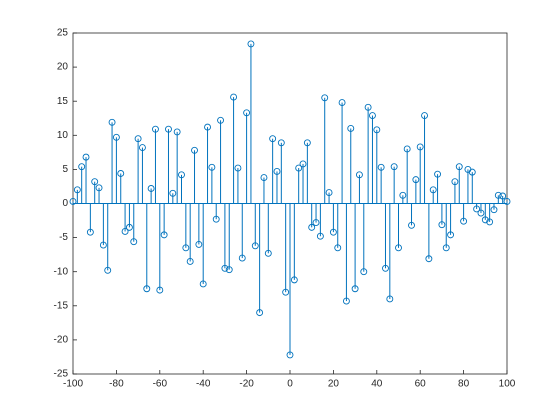 The width and height of the screenshot is (560, 420). Describe the element at coordinates (61, 374) in the screenshot. I see `y-tick-label: -25` at that location.